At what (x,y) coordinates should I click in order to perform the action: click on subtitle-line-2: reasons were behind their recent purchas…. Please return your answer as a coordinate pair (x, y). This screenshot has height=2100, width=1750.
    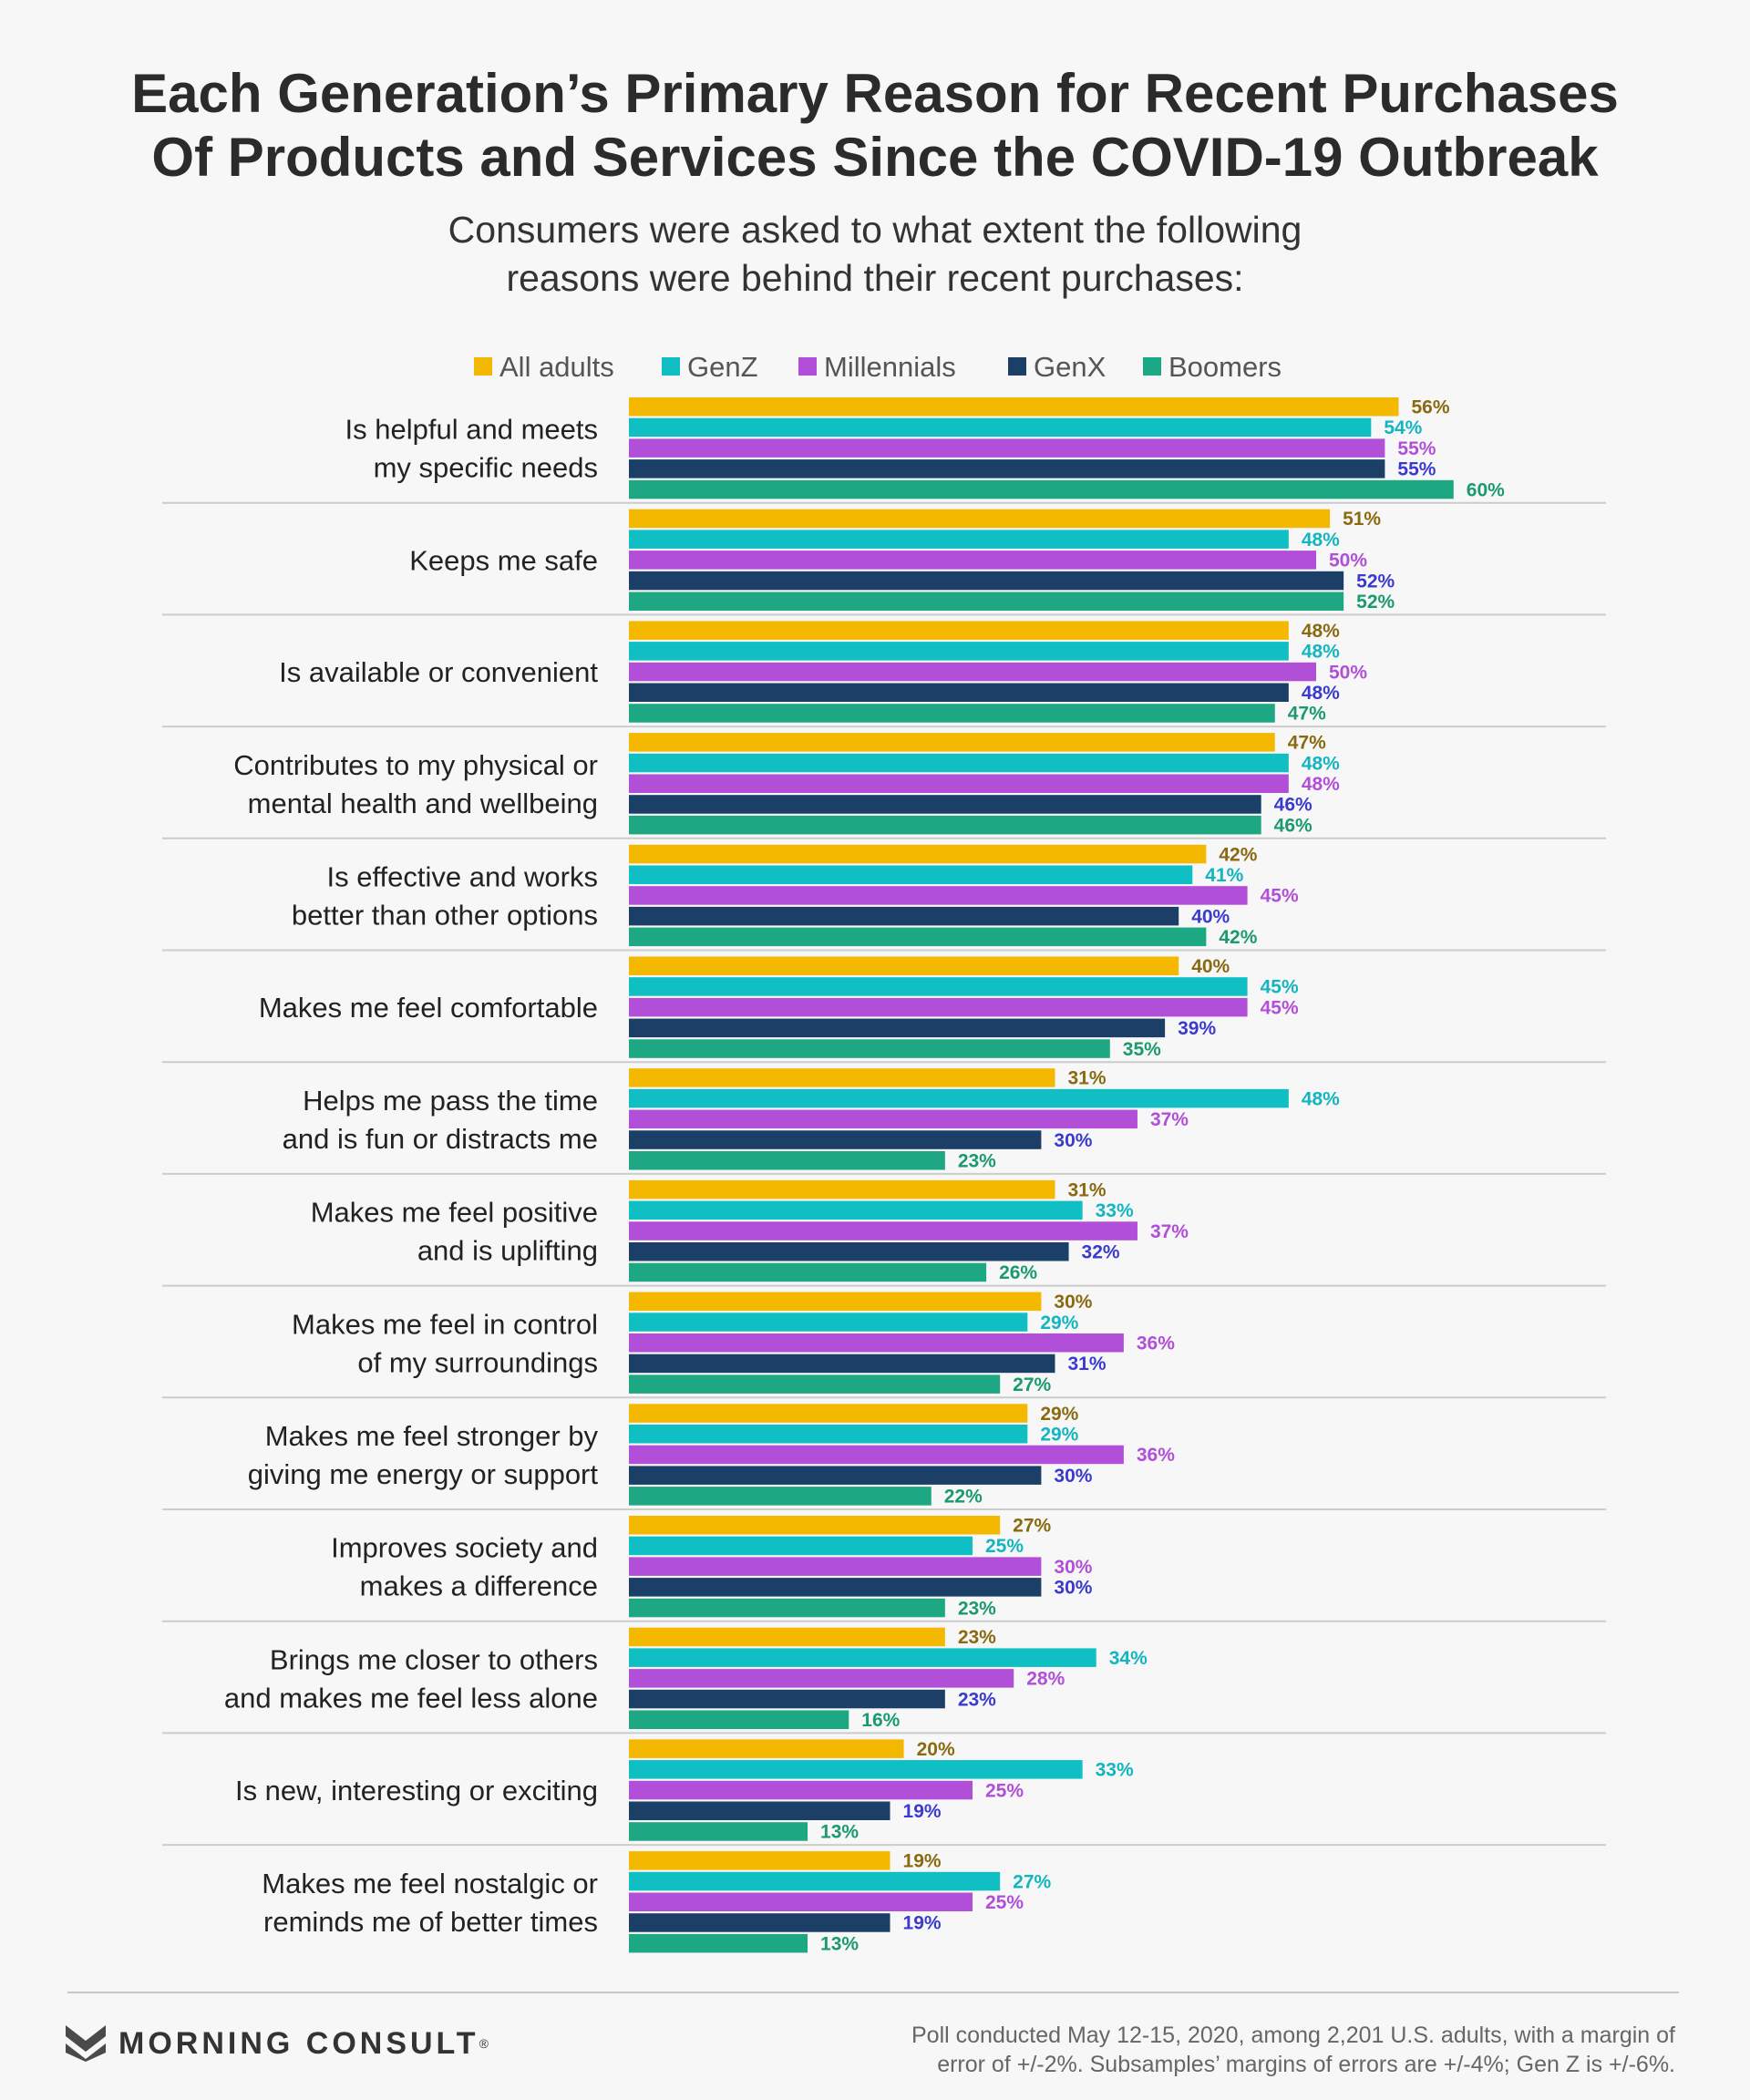
    Looking at the image, I should click on (875, 278).